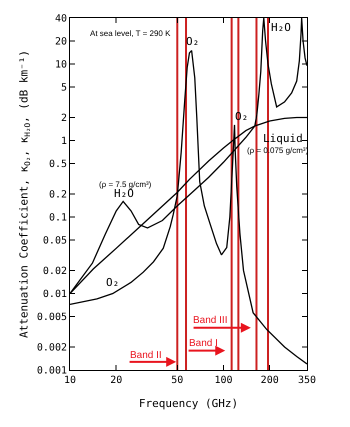 Image resolution: width=350 pixels, height=427 pixels. I want to click on x-tick-label: 100, so click(223, 380).